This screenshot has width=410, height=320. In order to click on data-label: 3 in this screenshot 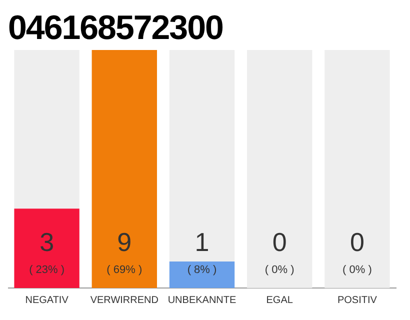, I will do `click(47, 242)`.